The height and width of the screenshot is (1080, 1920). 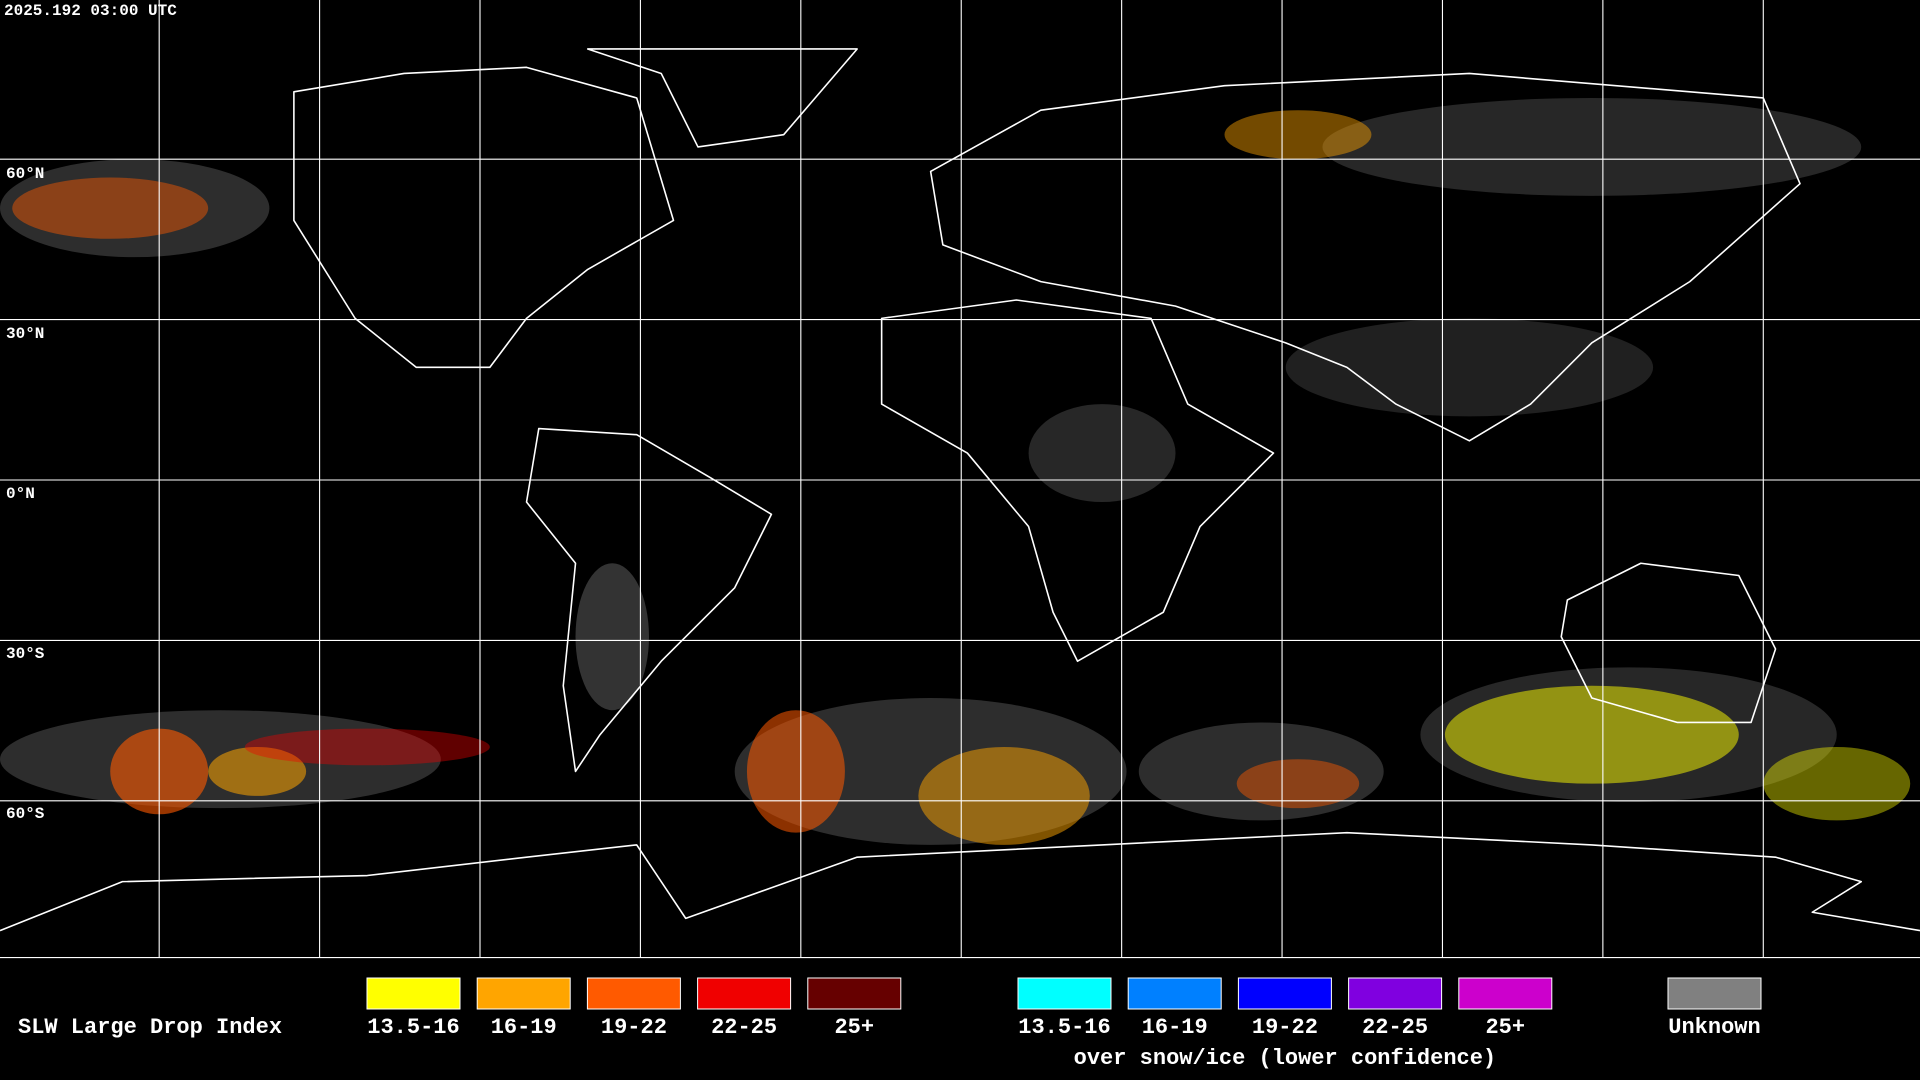 What do you see at coordinates (25, 654) in the screenshot?
I see `latitude-label: 30°S` at bounding box center [25, 654].